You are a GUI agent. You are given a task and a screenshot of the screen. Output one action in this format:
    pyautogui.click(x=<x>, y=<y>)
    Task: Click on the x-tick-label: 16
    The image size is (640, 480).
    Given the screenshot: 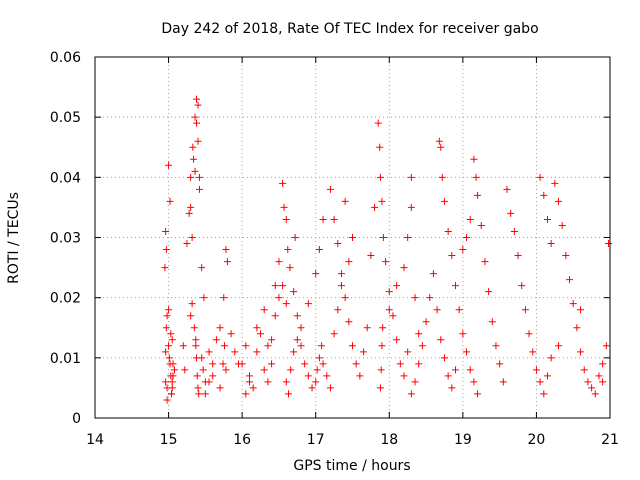 What is the action you would take?
    pyautogui.click(x=242, y=440)
    